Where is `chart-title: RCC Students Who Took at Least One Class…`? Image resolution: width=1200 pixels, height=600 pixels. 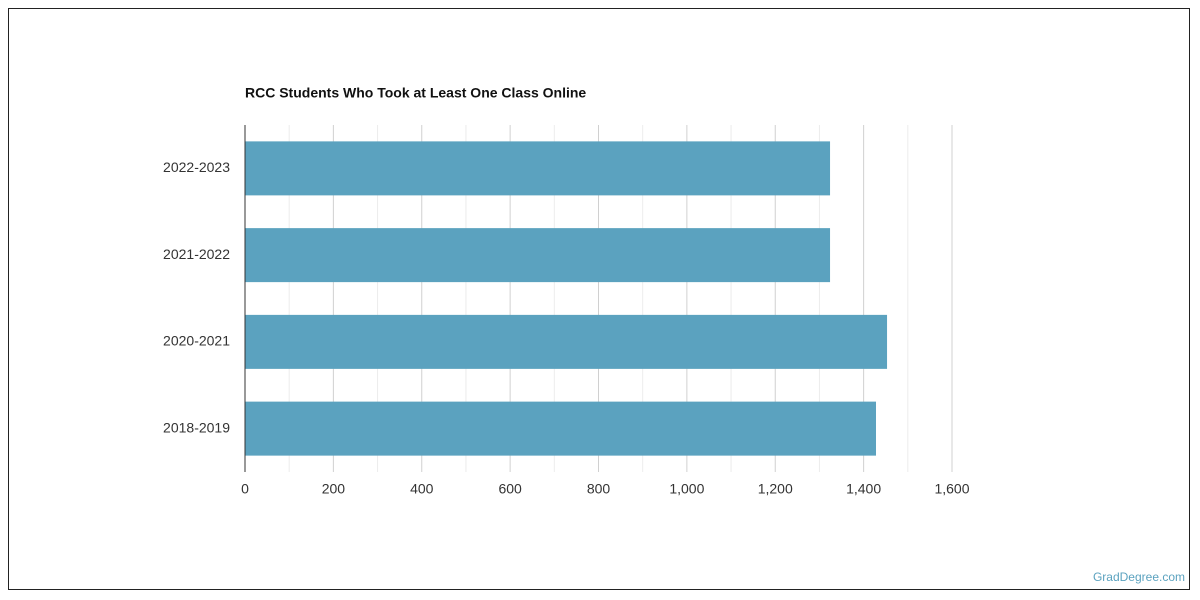 chart-title: RCC Students Who Took at Least One Class… is located at coordinates (415, 93).